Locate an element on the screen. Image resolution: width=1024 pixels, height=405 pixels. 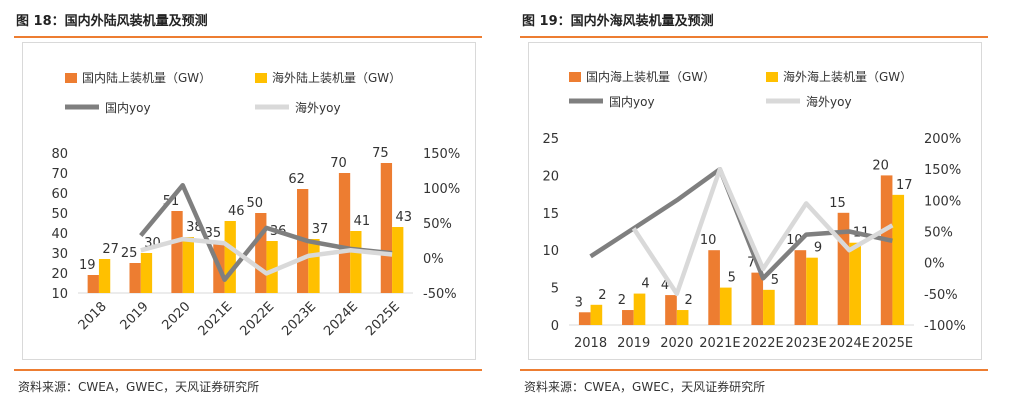
legend-label: 海外陆上装机量（GW） is located at coordinates (336, 77).